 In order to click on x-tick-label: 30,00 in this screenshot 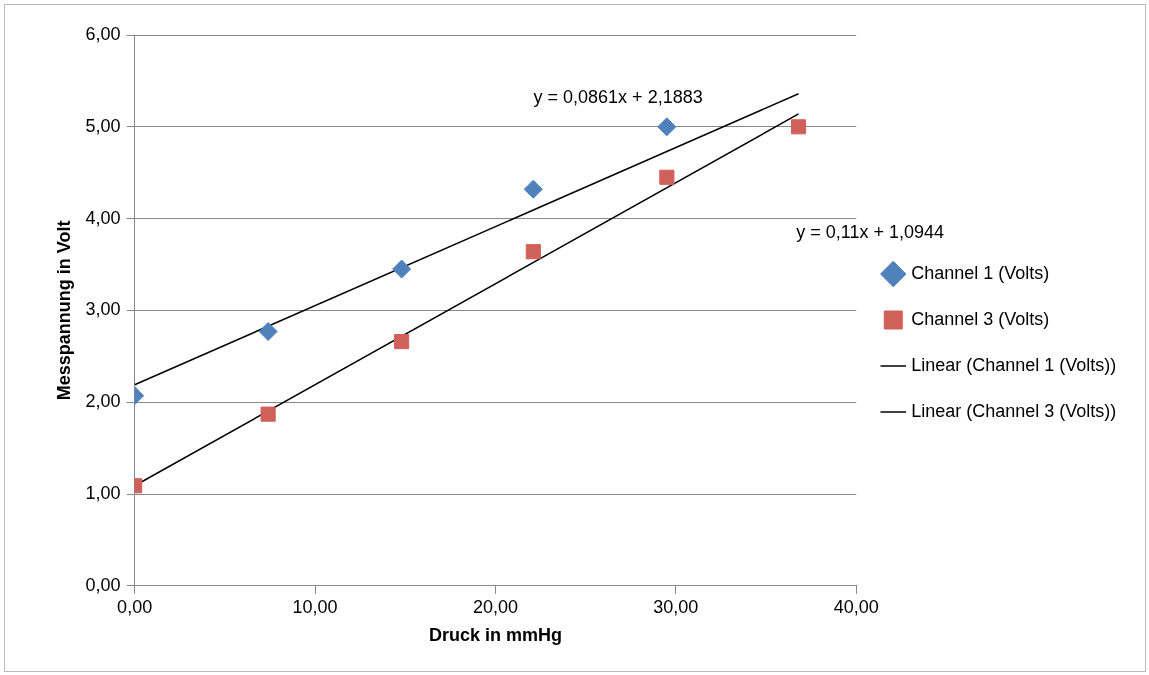, I will do `click(676, 606)`.